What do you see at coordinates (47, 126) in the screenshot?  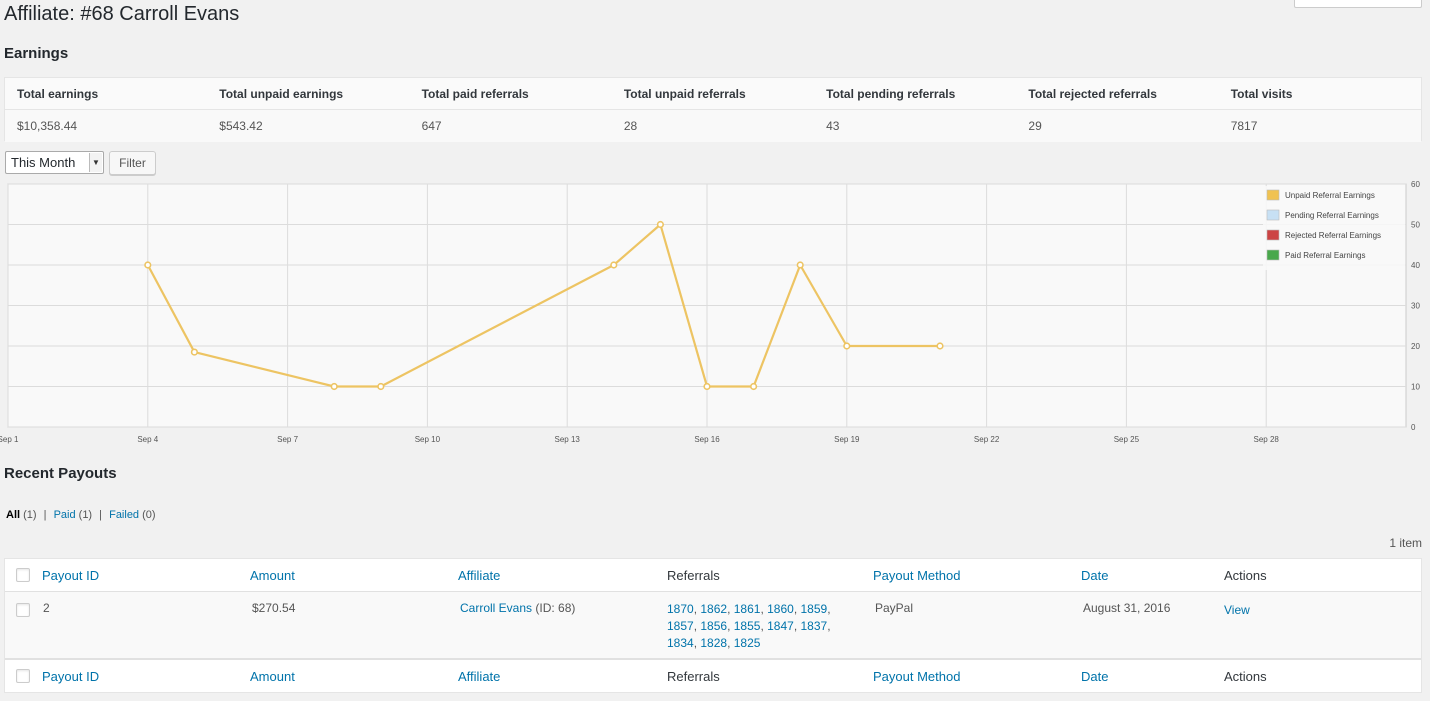 I see `stats-value: $10,358.44` at bounding box center [47, 126].